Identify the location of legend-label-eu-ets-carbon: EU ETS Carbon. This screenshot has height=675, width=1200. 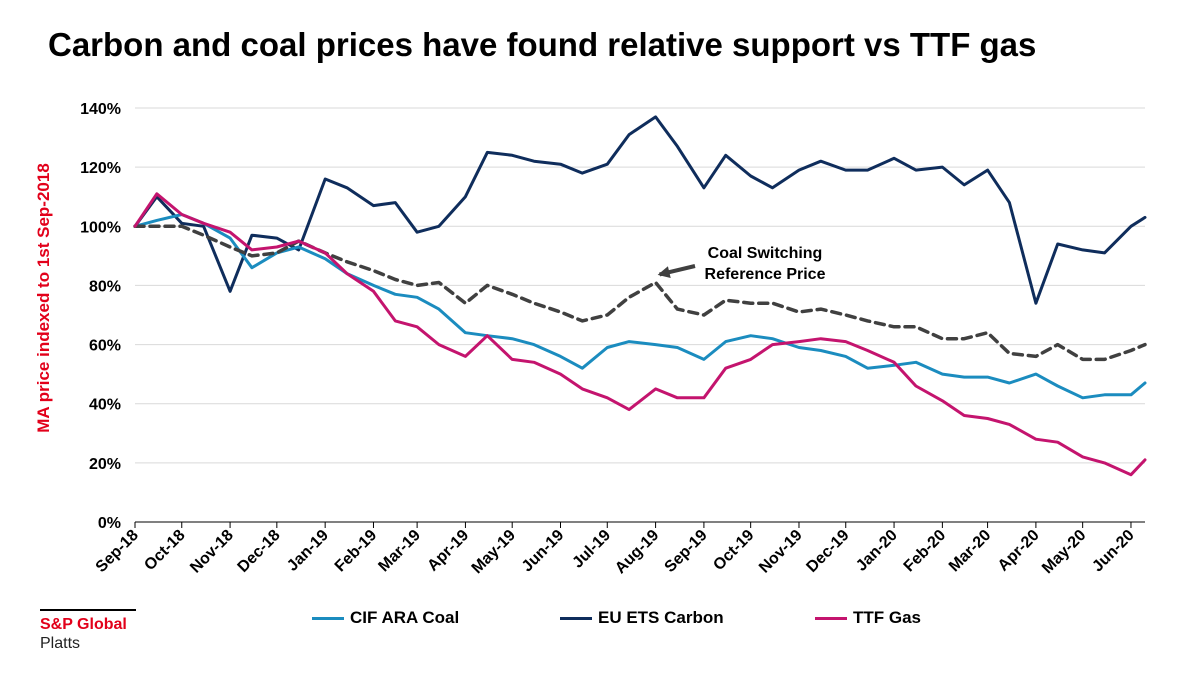
(661, 617).